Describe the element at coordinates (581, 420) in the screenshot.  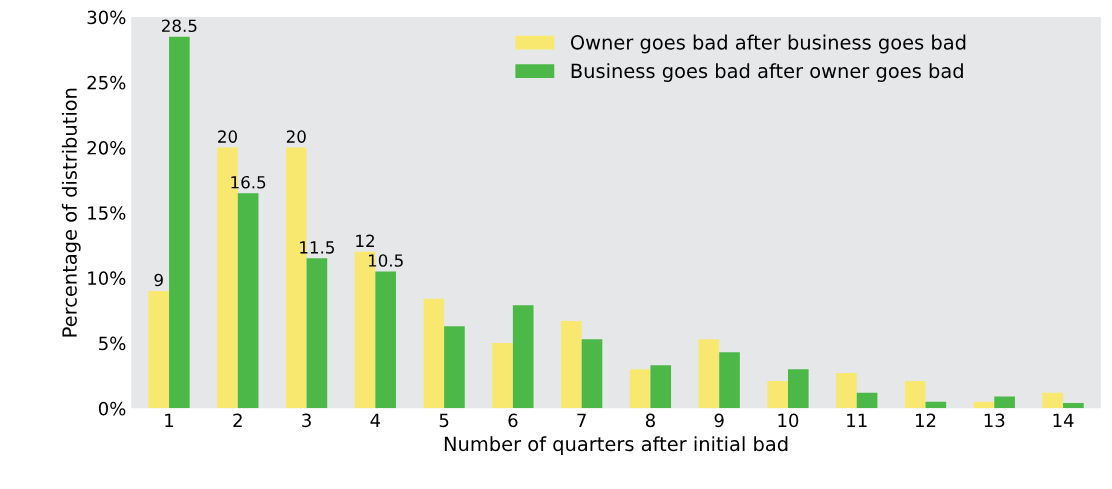
I see `x-tick-label: 7` at that location.